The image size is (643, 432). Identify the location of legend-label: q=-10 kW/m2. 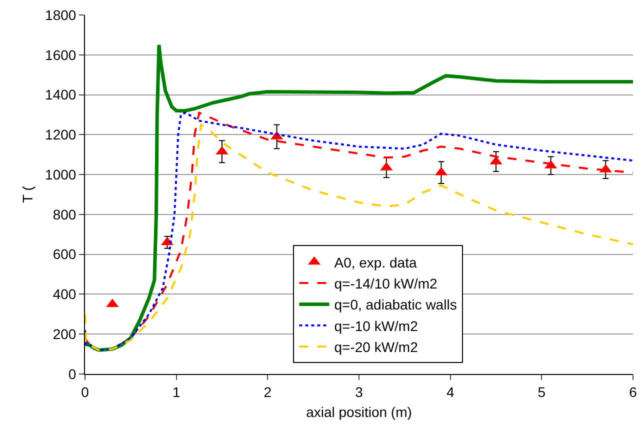
(376, 326).